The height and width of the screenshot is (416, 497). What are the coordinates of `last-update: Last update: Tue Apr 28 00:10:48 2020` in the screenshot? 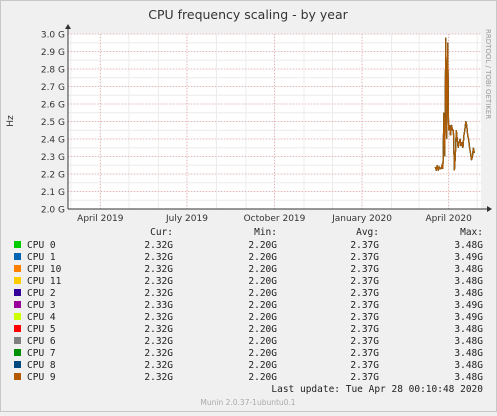 It's located at (377, 389).